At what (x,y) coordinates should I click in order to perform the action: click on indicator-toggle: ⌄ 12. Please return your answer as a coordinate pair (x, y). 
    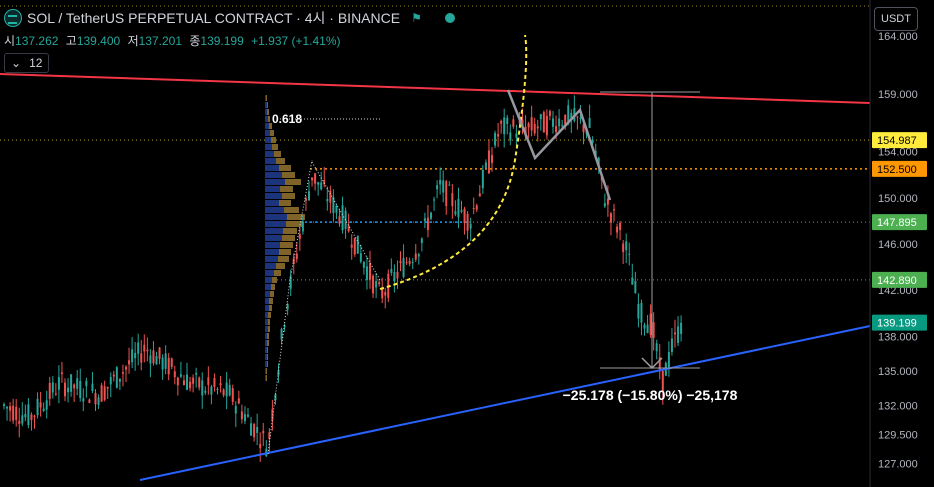
    Looking at the image, I should click on (27, 63).